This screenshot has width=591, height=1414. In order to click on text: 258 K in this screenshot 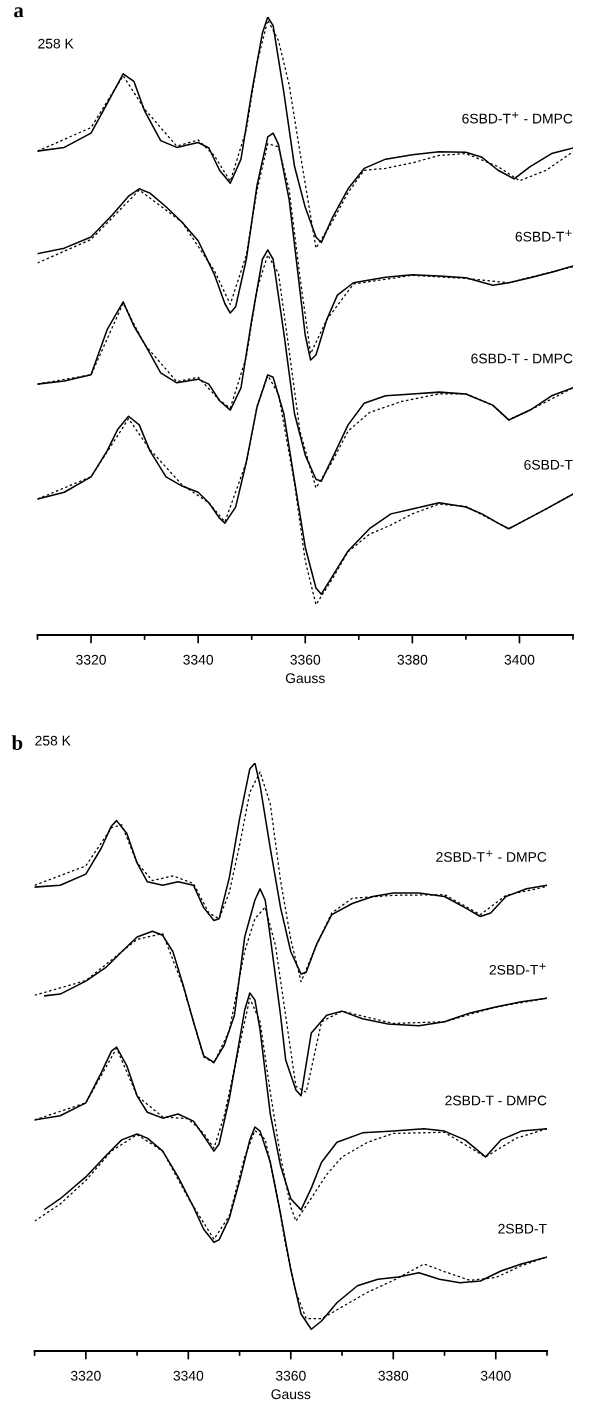, I will do `click(56, 43)`.